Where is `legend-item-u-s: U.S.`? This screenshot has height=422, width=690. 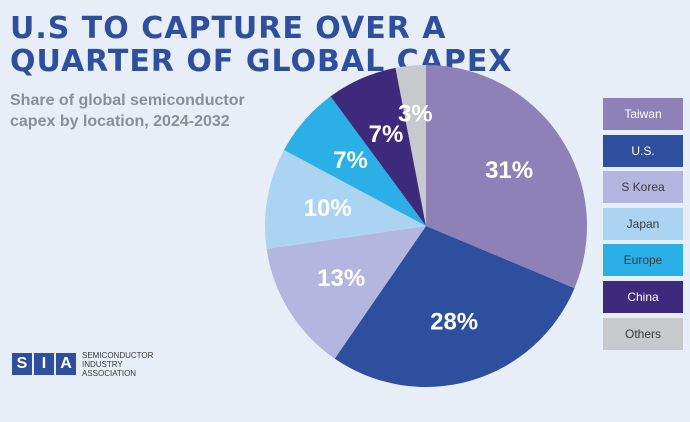
legend-item-u-s: U.S. is located at coordinates (643, 150).